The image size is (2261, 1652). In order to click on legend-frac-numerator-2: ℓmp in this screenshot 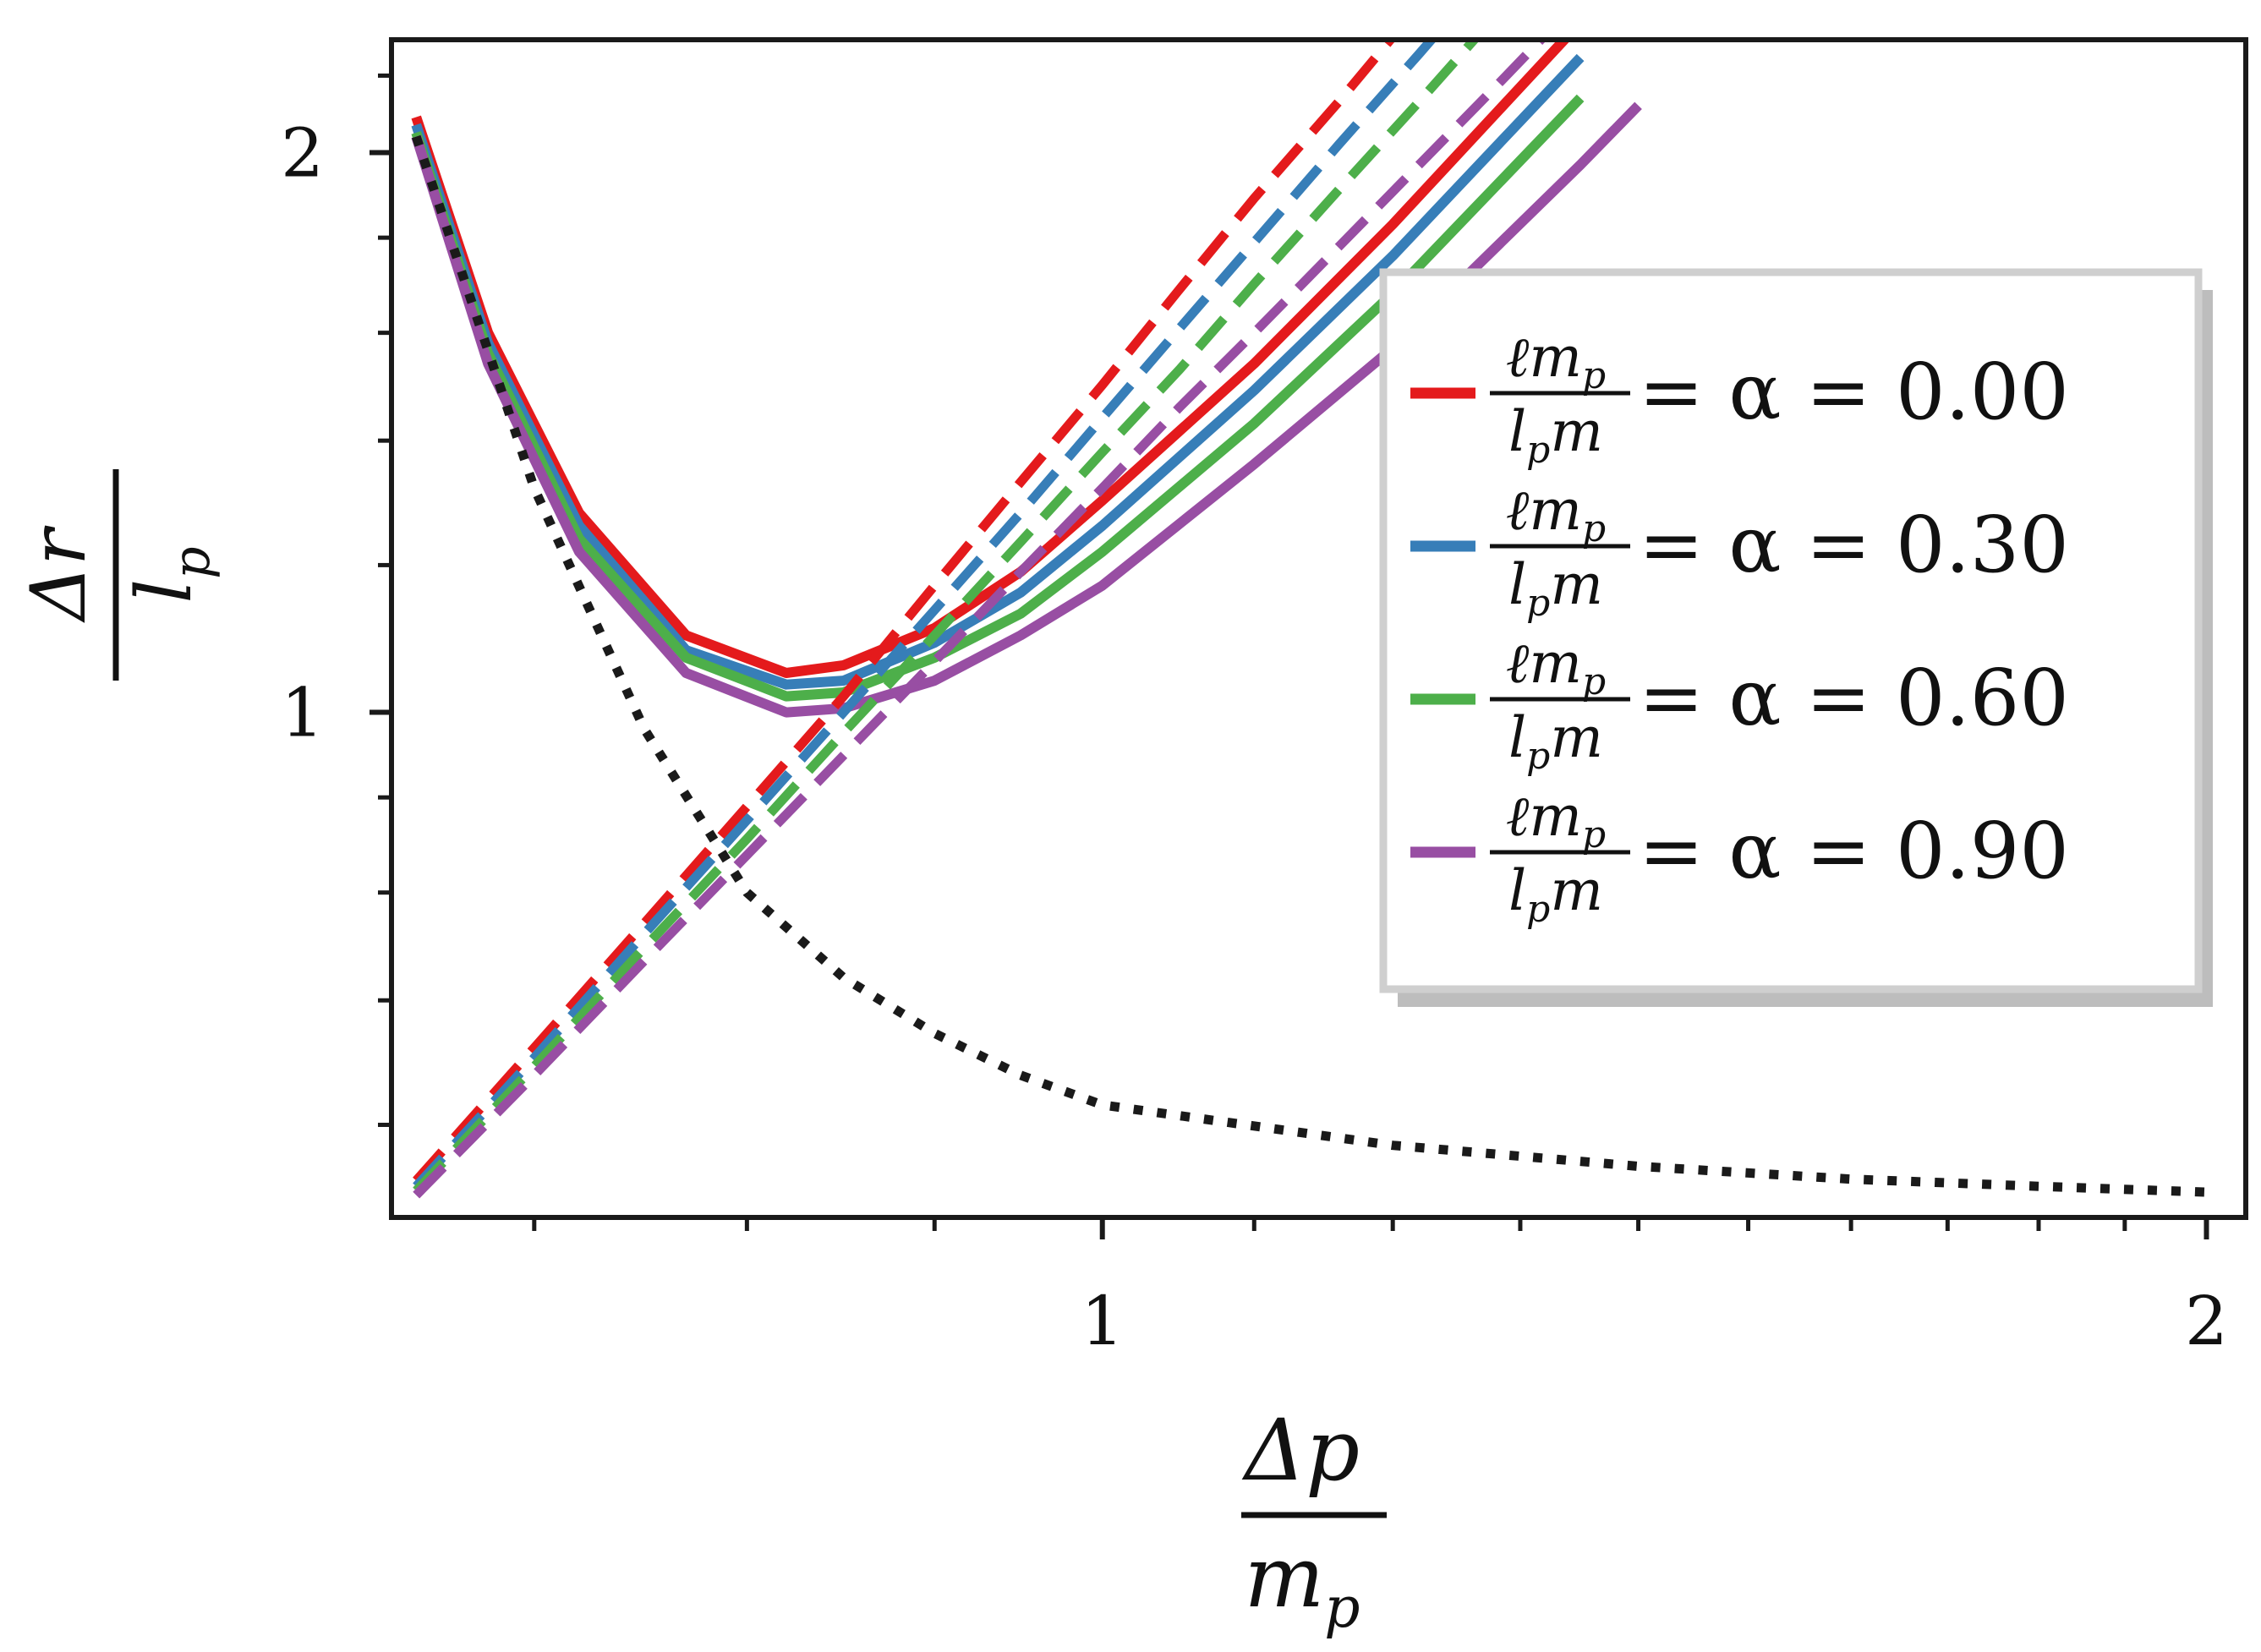, I will do `click(1556, 667)`.